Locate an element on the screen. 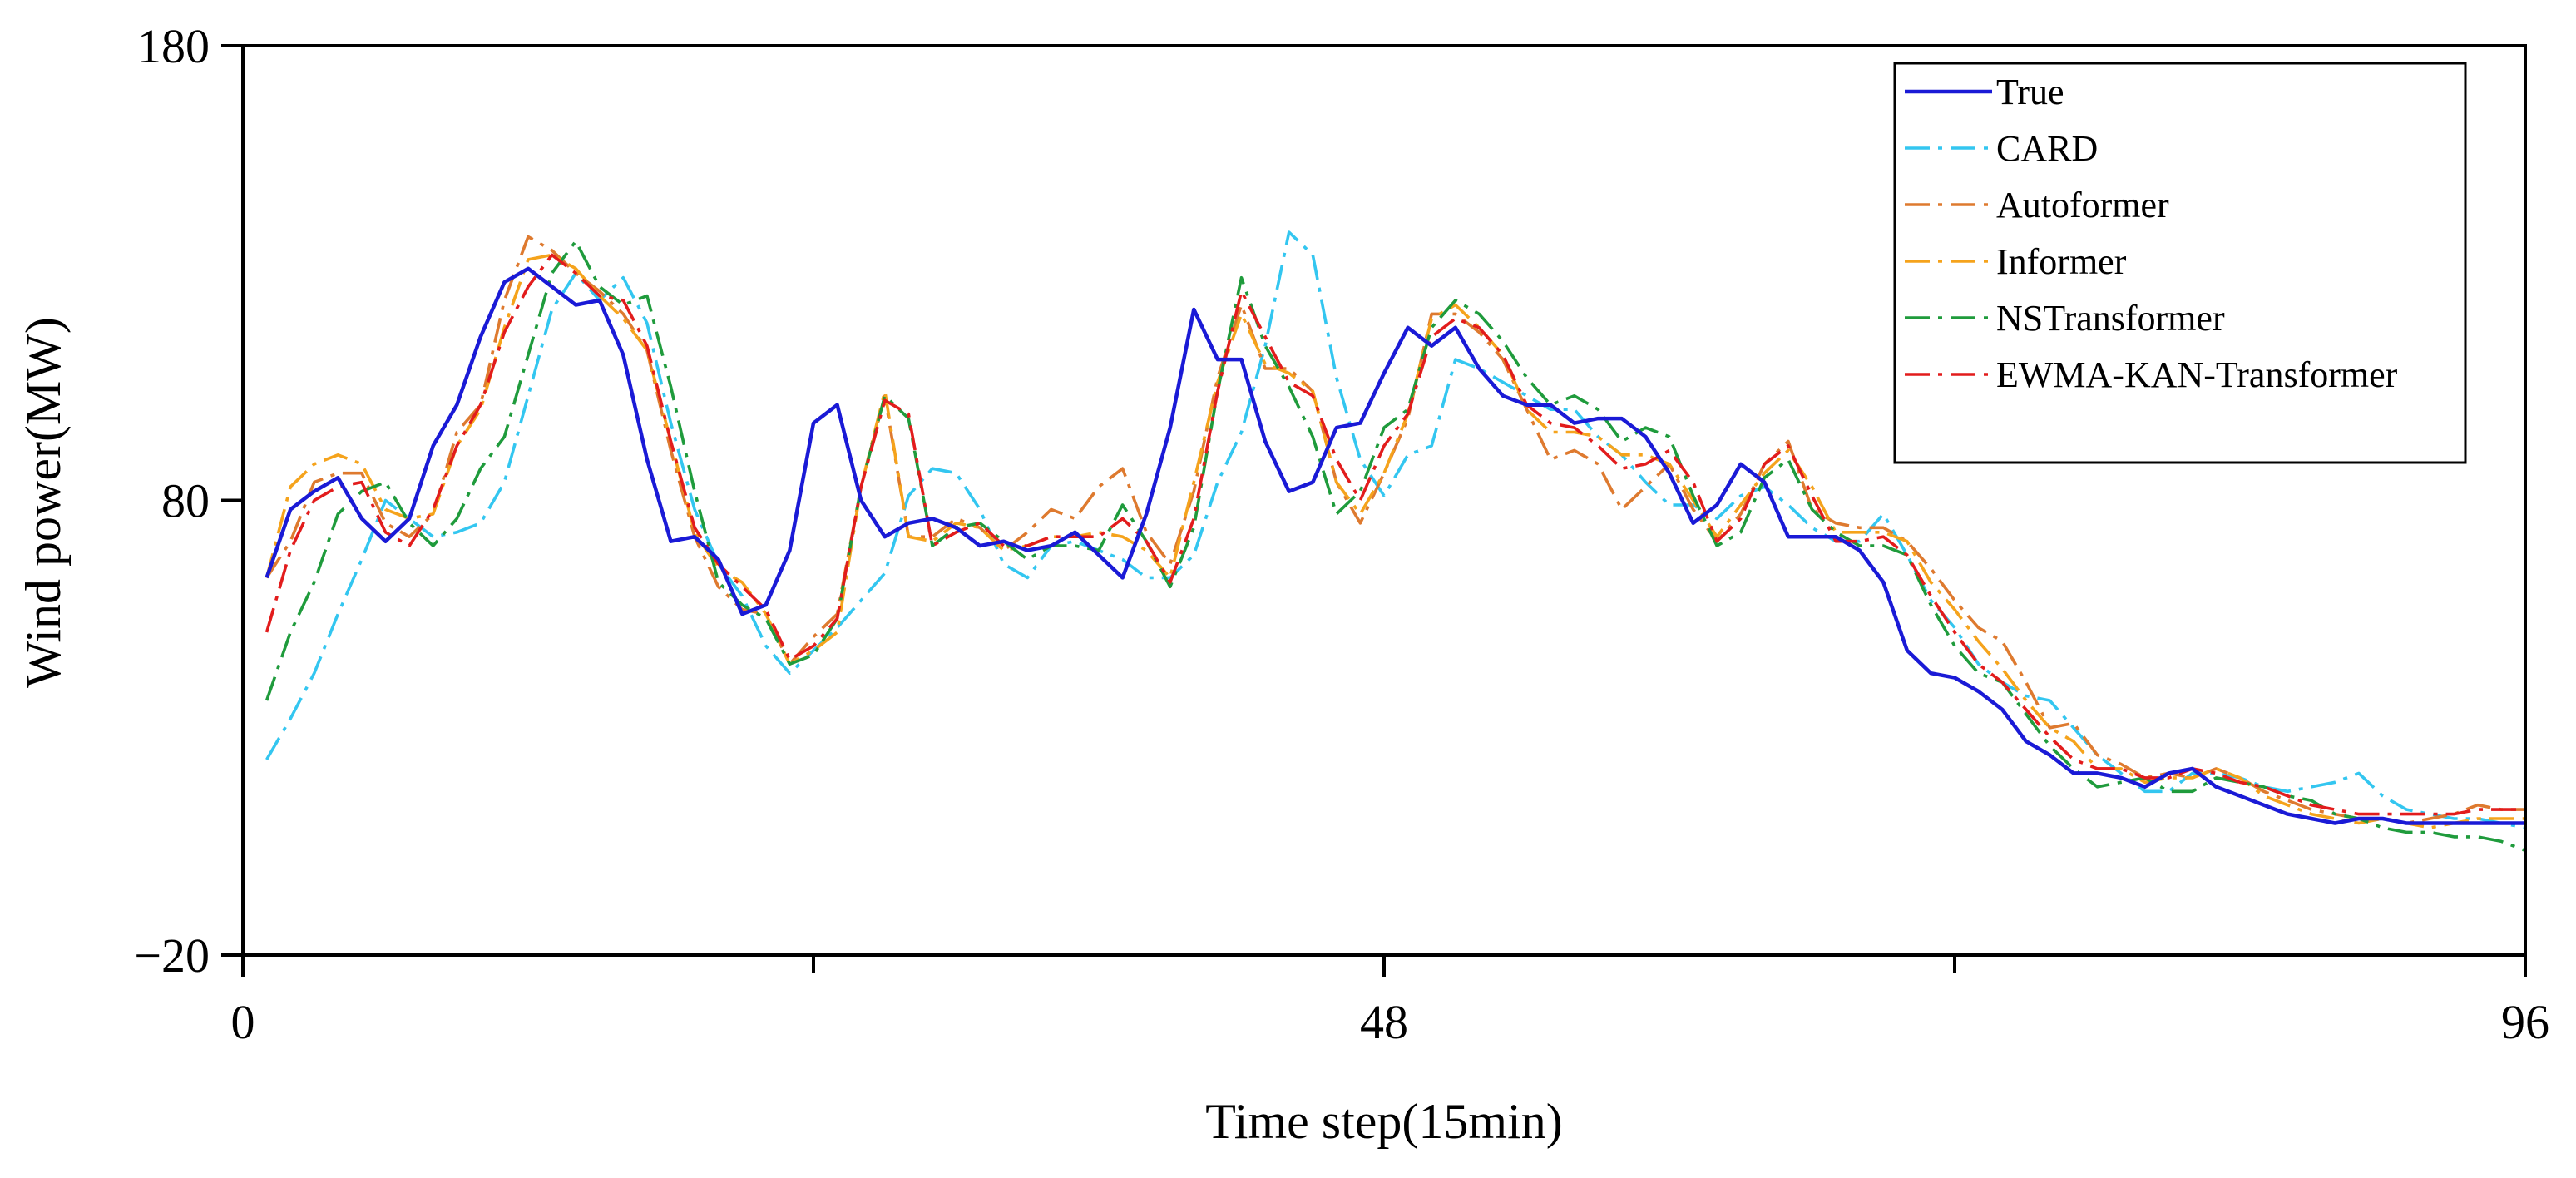 Image resolution: width=2576 pixels, height=1178 pixels. y-tick-label: 180 is located at coordinates (173, 46).